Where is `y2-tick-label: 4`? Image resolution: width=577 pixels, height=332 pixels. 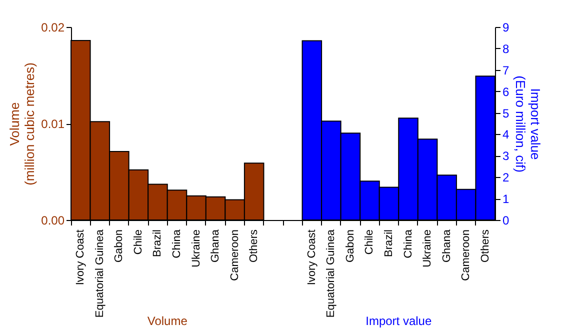
y2-tick-label: 4 is located at coordinates (506, 135).